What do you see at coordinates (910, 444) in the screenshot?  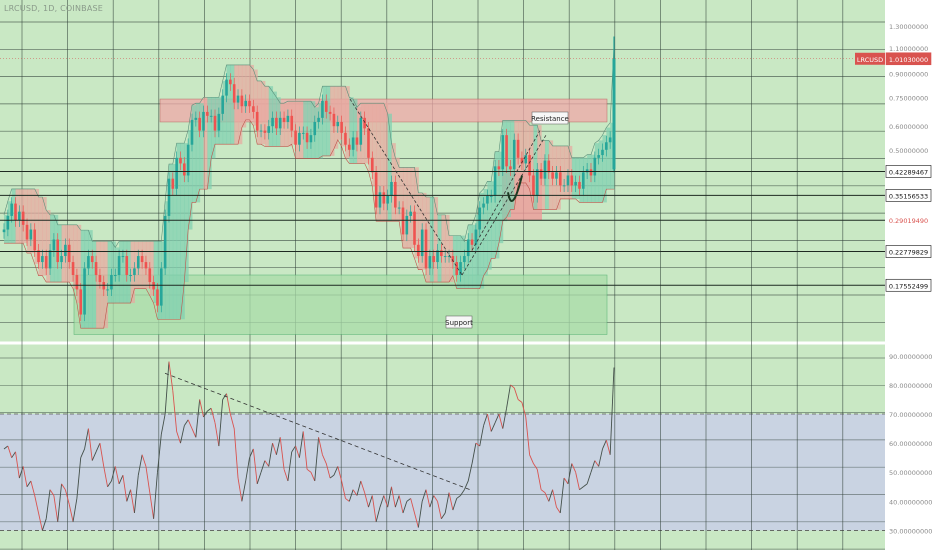 I see `rsi-tick-label: 60.00000000` at bounding box center [910, 444].